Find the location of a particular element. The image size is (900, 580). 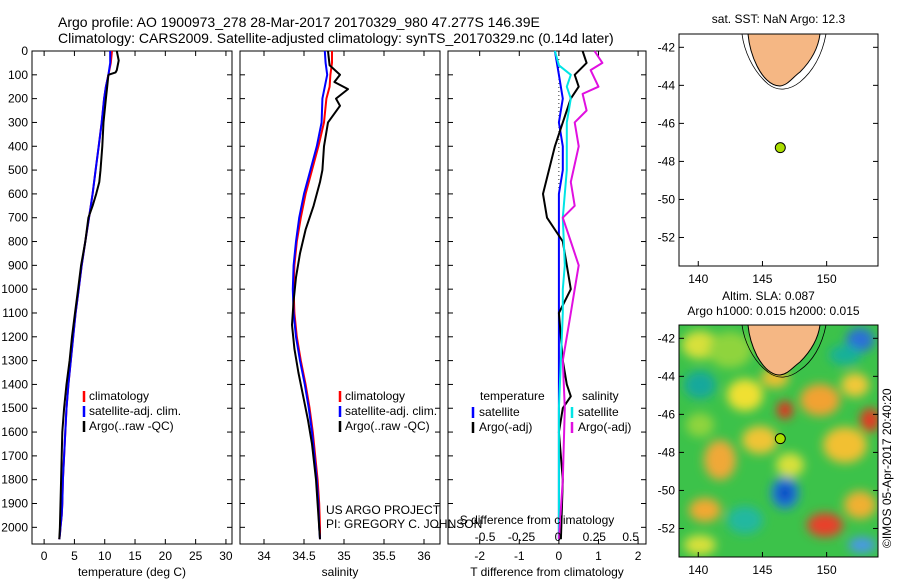

series-s-argo-adj is located at coordinates (580, 295).